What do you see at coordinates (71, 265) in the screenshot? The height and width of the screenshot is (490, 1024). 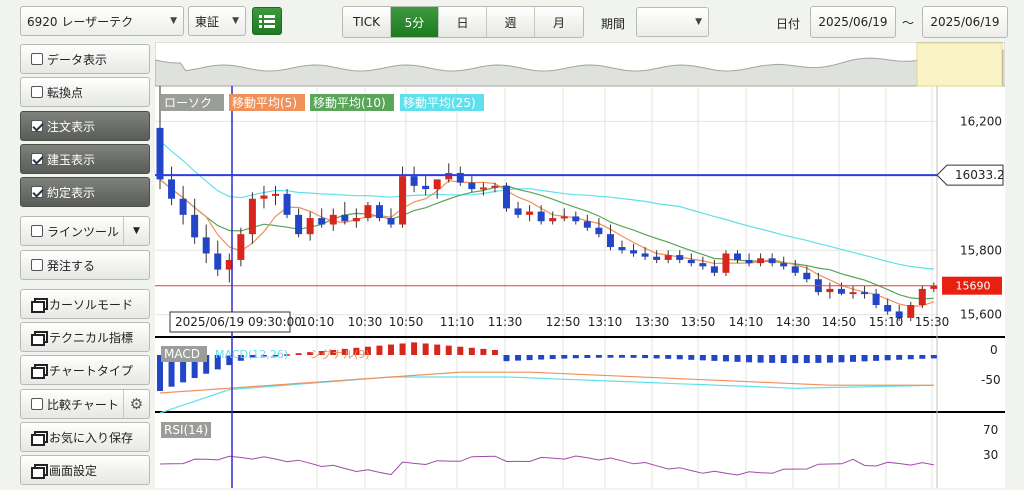 I see `place-order-label: 発注する` at bounding box center [71, 265].